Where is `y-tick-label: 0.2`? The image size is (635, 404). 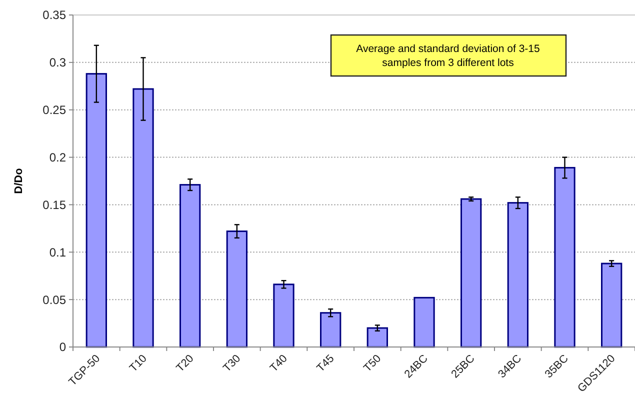
y-tick-label: 0.2 is located at coordinates (57, 157).